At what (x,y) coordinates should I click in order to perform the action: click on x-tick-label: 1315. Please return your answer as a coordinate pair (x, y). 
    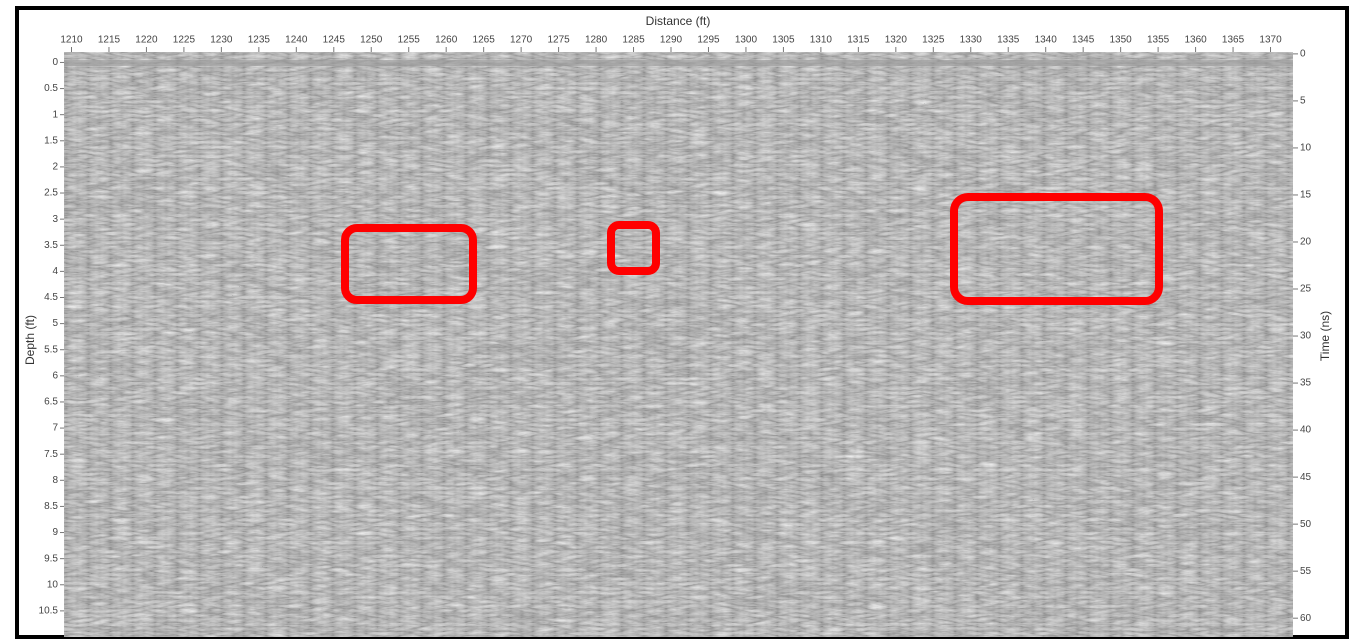
    Looking at the image, I should click on (858, 40).